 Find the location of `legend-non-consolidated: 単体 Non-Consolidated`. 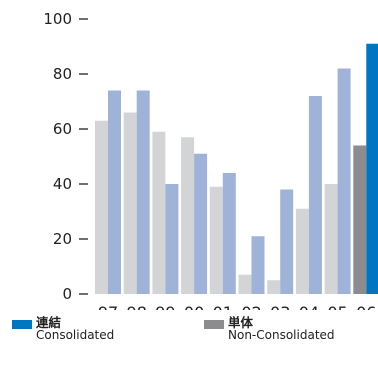

legend-non-consolidated: 単体 Non-Consolidated is located at coordinates (269, 329).